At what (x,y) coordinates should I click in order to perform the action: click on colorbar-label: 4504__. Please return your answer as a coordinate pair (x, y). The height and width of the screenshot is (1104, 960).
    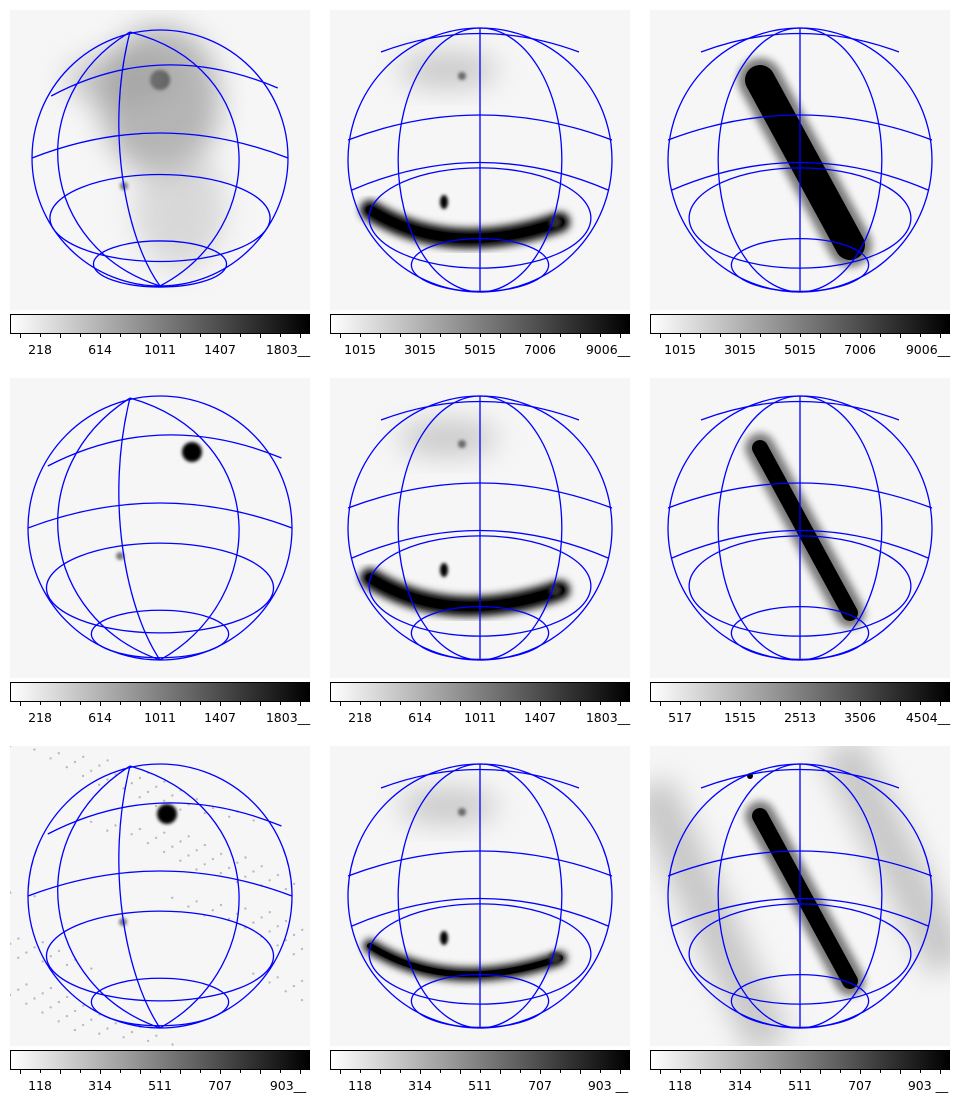
    Looking at the image, I should click on (928, 717).